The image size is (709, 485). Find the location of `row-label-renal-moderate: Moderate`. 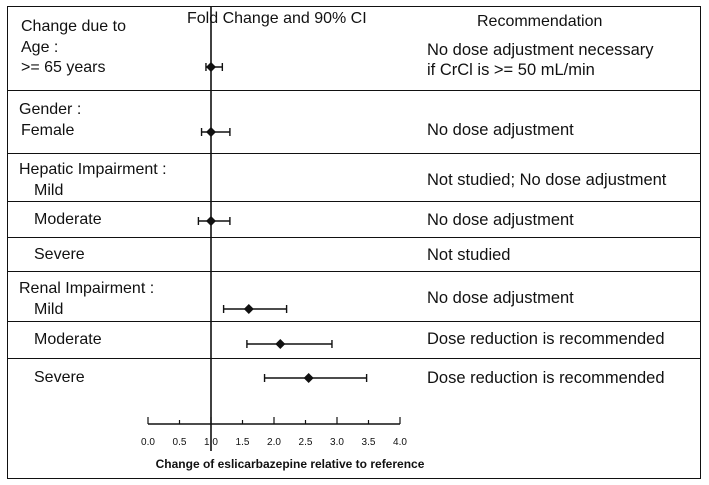

row-label-renal-moderate: Moderate is located at coordinates (68, 339).